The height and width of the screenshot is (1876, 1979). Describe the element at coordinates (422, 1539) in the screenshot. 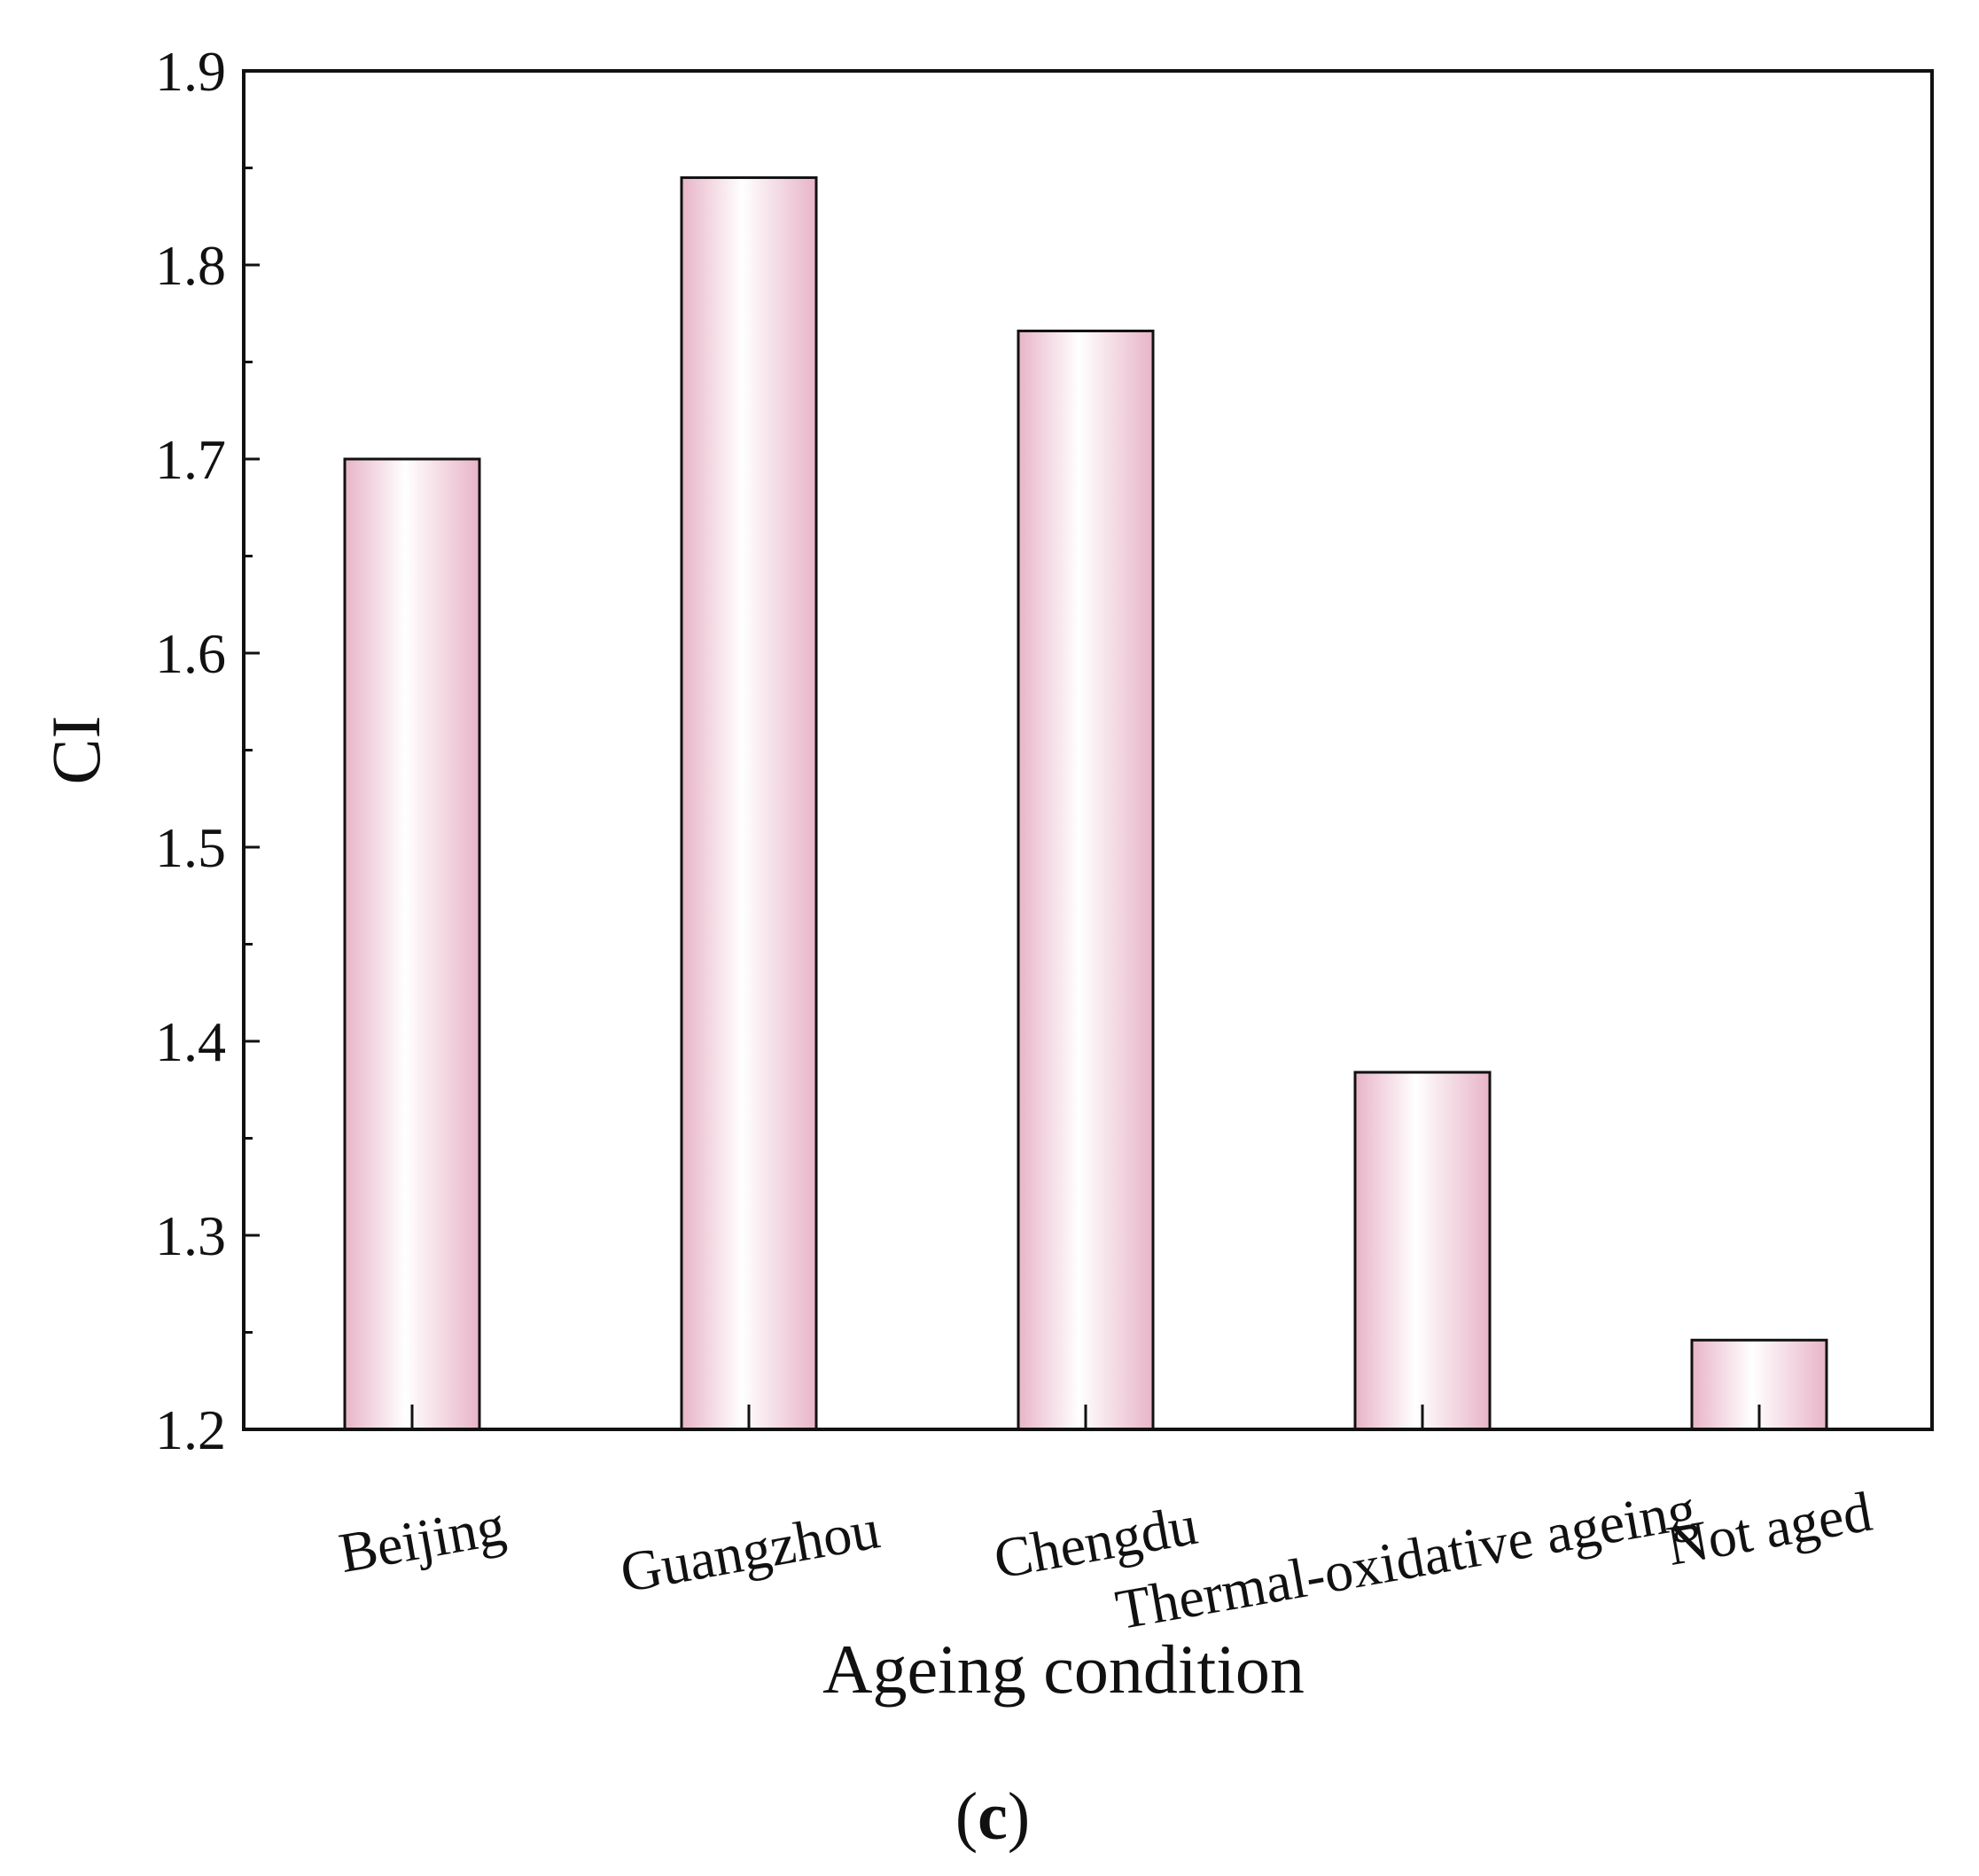

I see `x-tick-label: Beijing` at that location.